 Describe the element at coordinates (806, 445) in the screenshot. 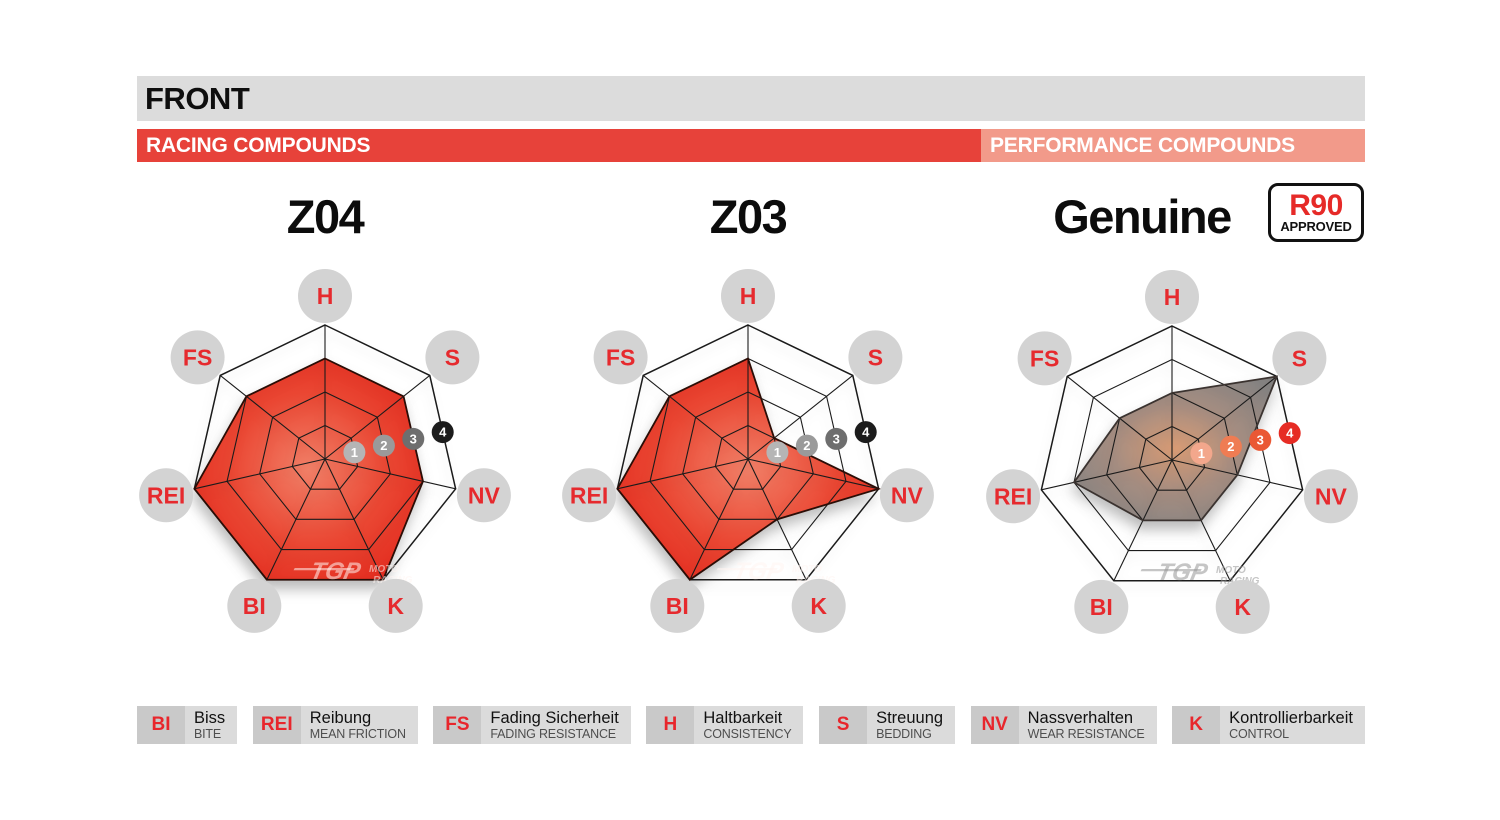

I see `scale-marker-label: 2` at that location.